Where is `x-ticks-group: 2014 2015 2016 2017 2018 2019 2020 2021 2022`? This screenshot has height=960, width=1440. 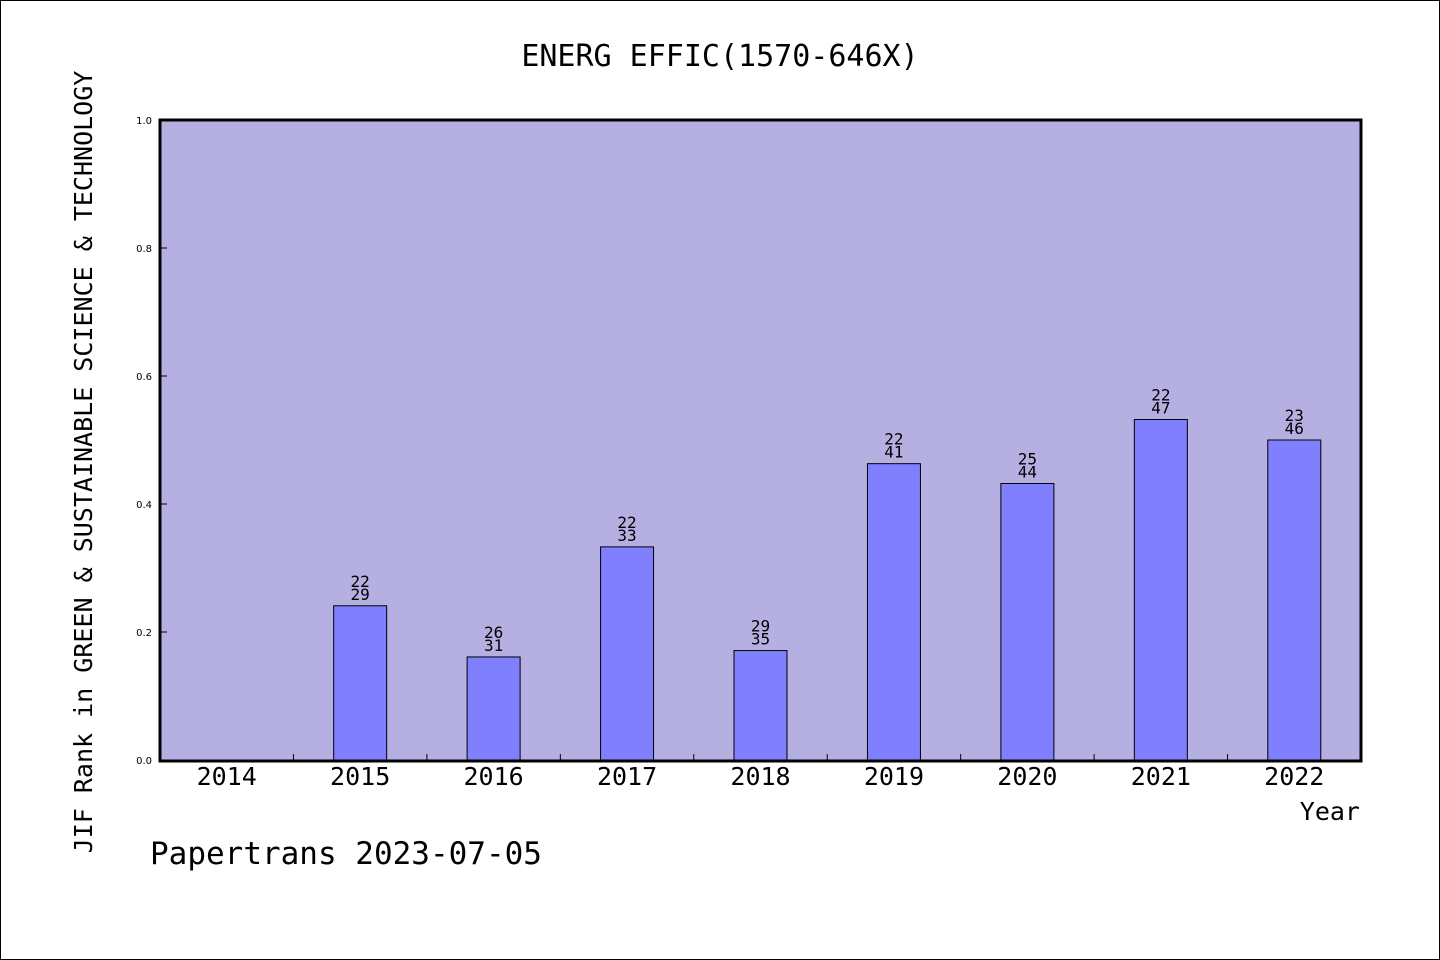 x-ticks-group: 2014 2015 2016 2017 2018 2019 2020 2021 2022 is located at coordinates (760, 772).